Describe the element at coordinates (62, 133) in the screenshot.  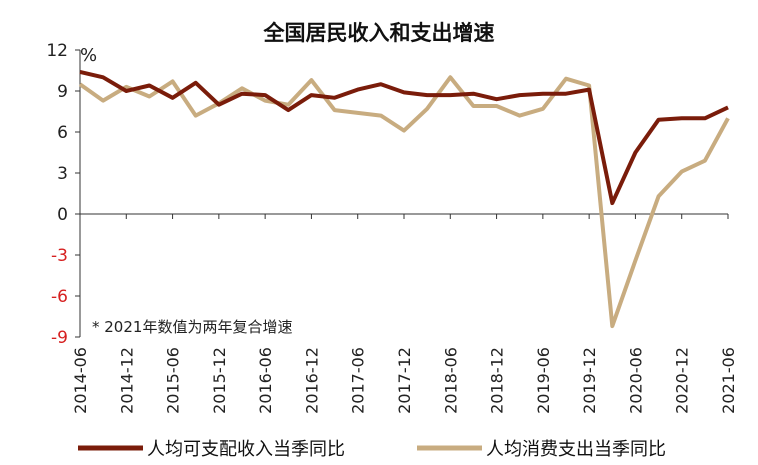
I see `y-tick-label: 6` at that location.